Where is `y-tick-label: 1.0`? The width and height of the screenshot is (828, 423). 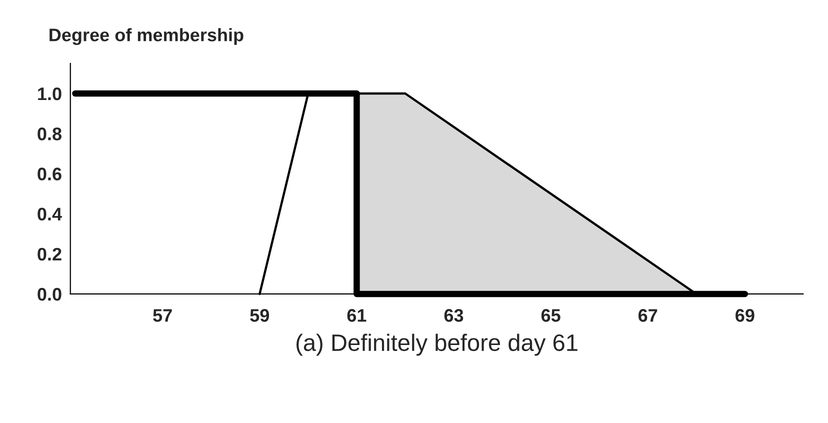
y-tick-label: 1.0 is located at coordinates (50, 93).